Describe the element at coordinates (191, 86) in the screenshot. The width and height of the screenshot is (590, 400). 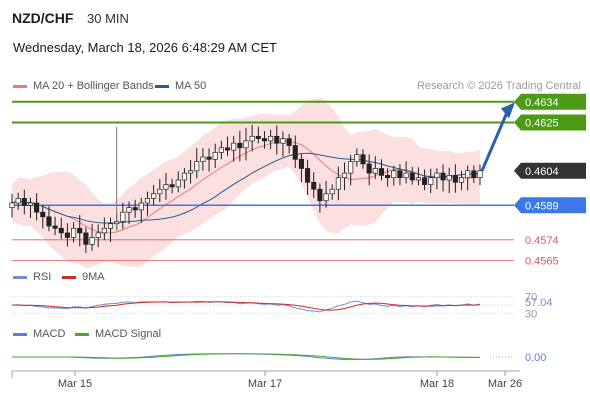
I see `ma50-legend-label: MA 50` at that location.